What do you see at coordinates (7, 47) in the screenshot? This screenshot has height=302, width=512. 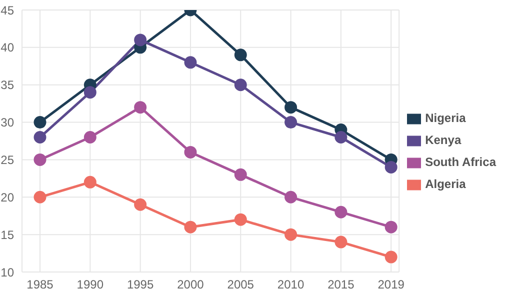 I see `y-tick-label: 40` at bounding box center [7, 47].